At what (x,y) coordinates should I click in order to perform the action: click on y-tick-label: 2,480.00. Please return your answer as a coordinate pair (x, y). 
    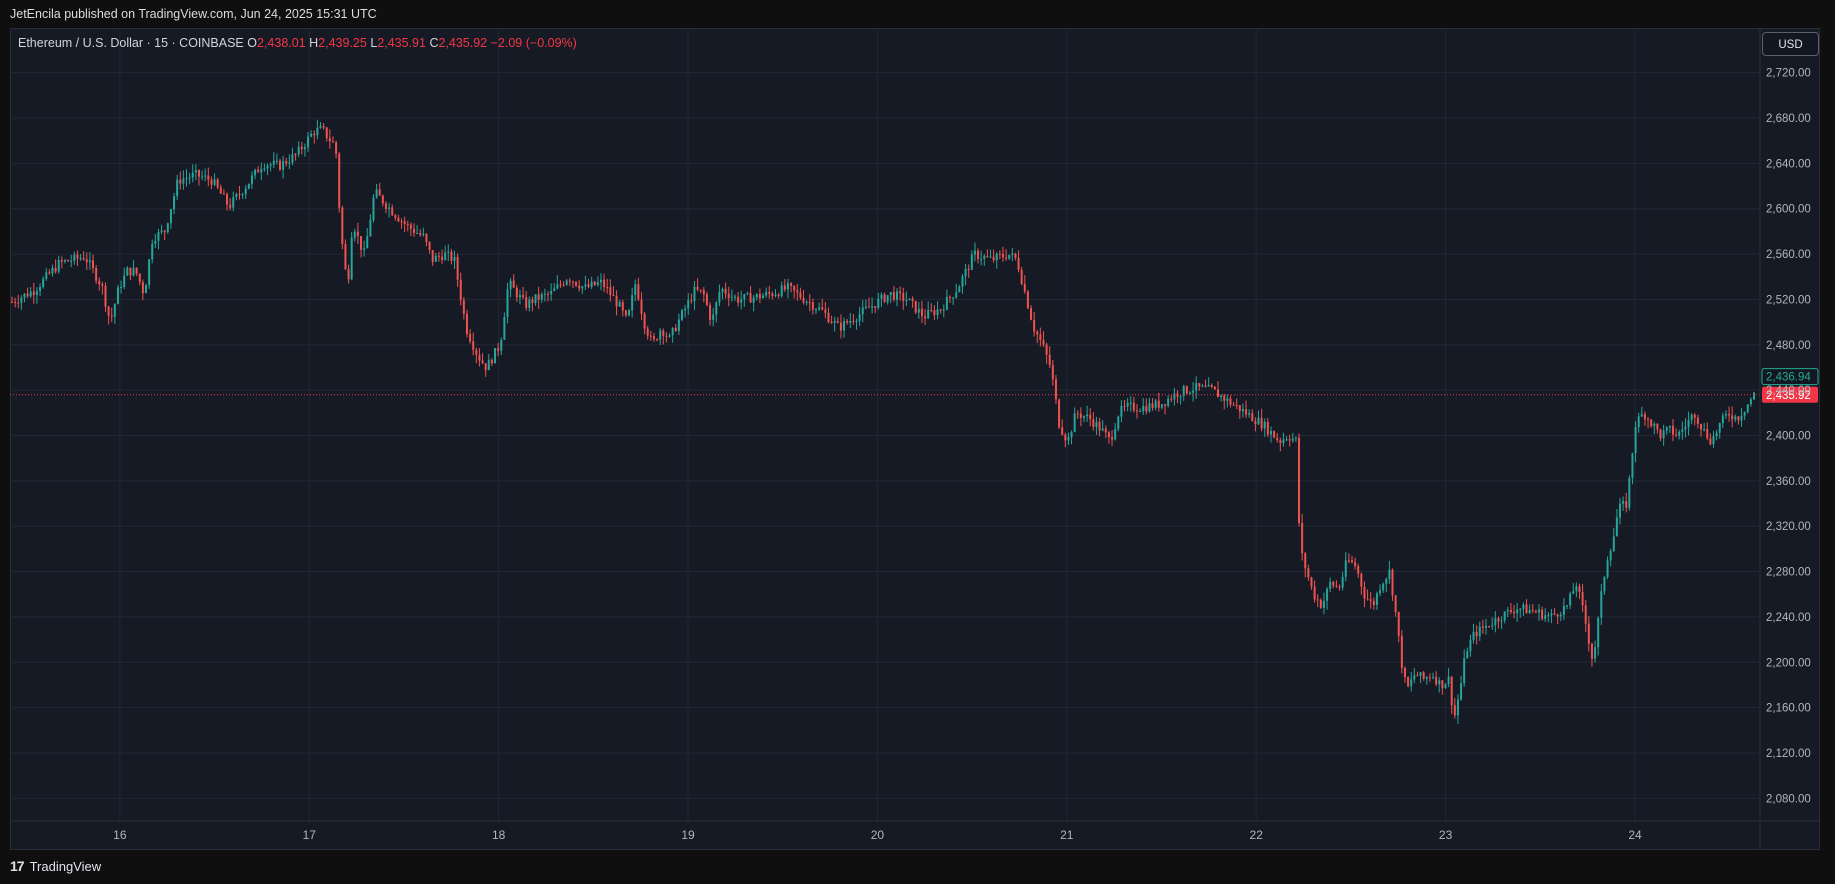
    Looking at the image, I should click on (1788, 346).